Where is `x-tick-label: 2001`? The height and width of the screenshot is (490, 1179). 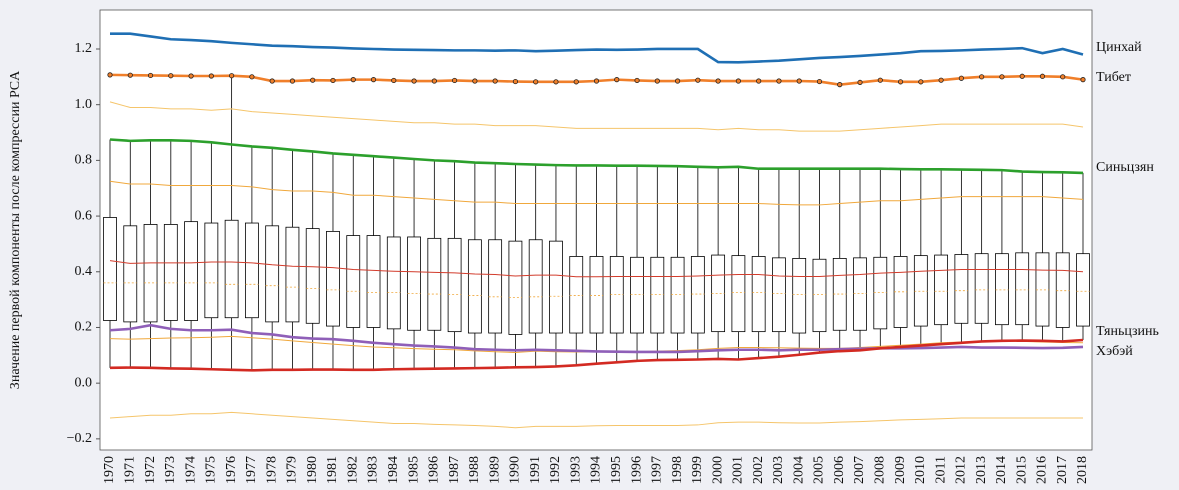 x-tick-label: 2001 is located at coordinates (738, 470).